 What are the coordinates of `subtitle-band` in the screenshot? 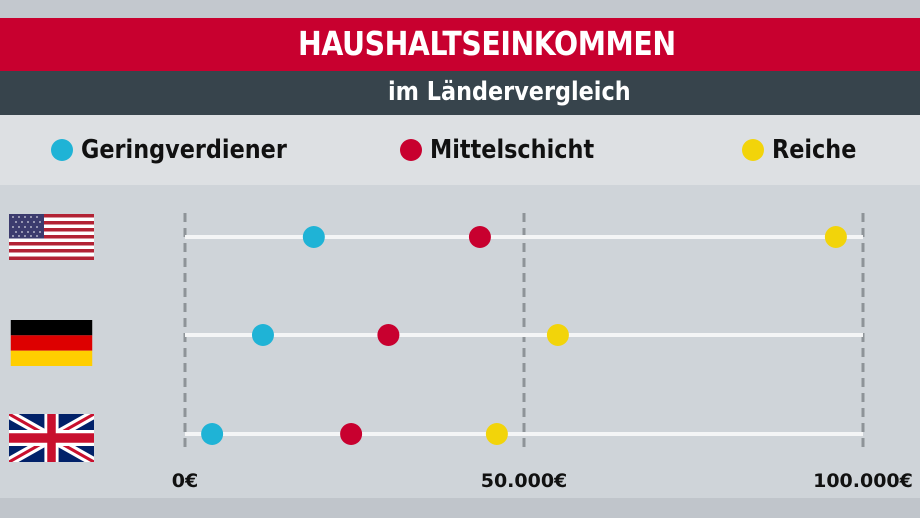 It's located at (460, 93).